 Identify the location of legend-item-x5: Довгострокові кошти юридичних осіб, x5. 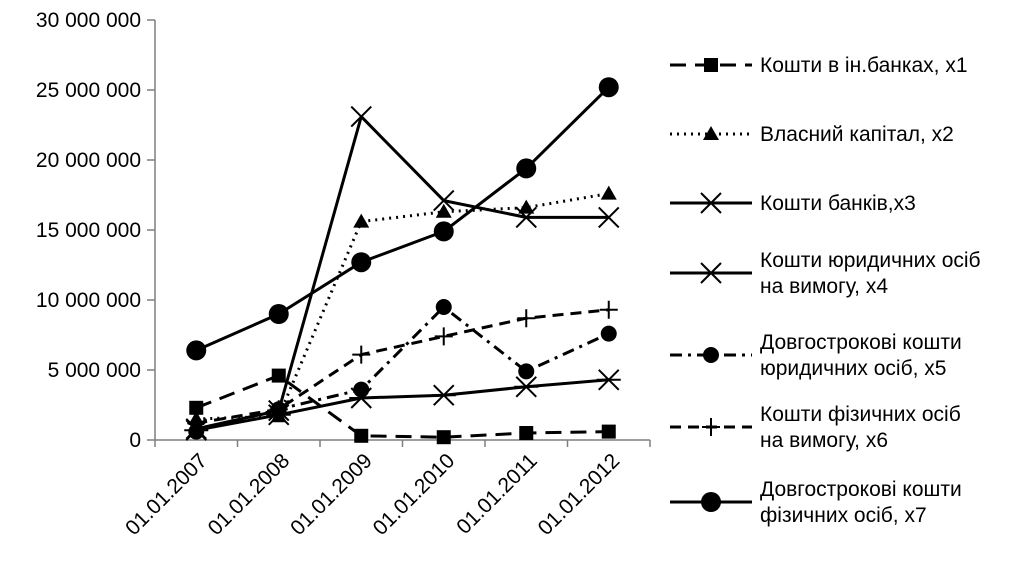
(816, 355).